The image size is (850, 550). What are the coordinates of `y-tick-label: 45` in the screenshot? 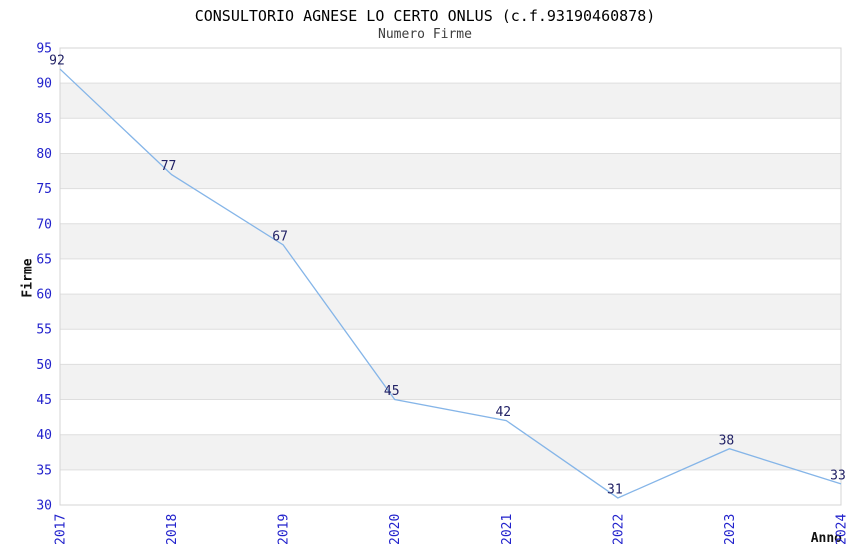 It's located at (44, 400).